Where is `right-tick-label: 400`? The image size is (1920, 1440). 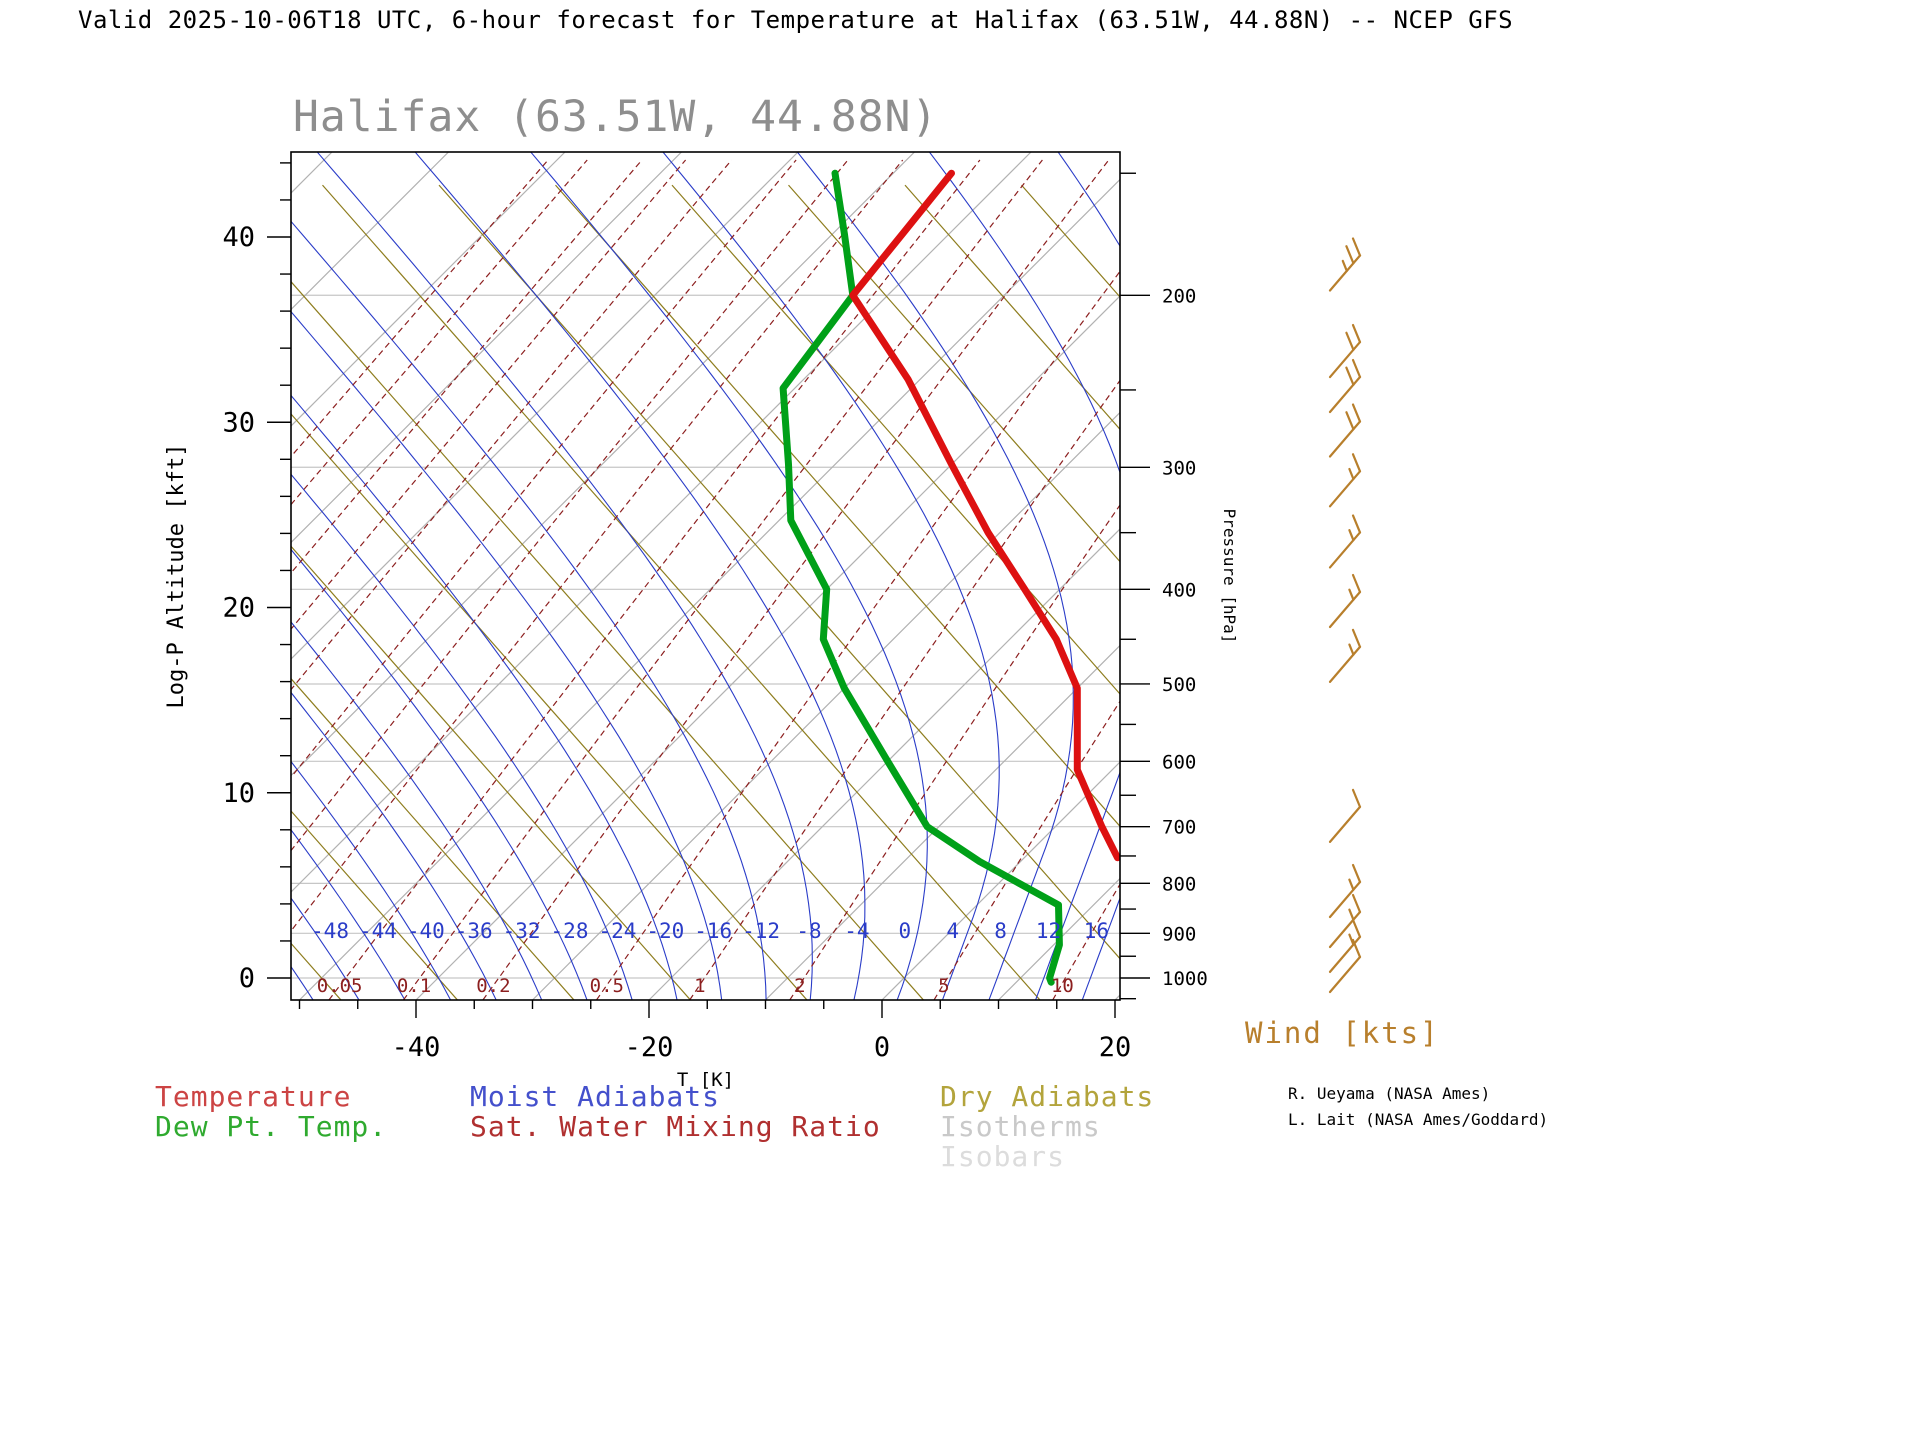
right-tick-label: 400 is located at coordinates (1179, 590).